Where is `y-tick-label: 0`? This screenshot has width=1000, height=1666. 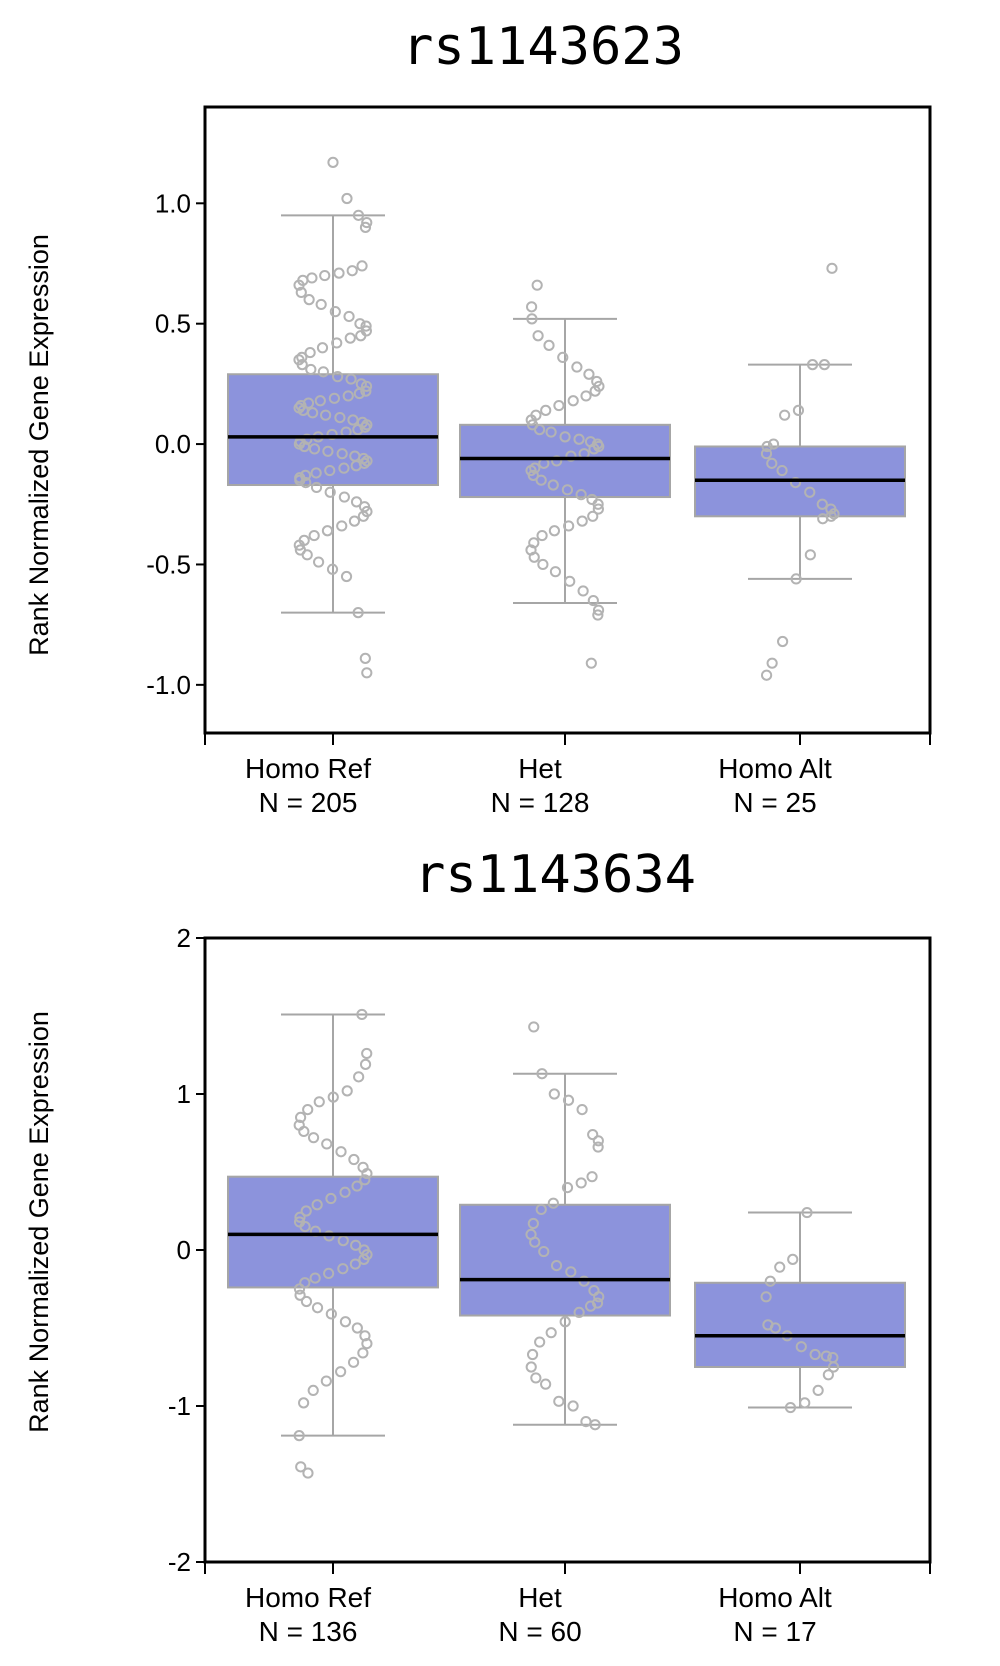
y-tick-label: 0 is located at coordinates (184, 1250).